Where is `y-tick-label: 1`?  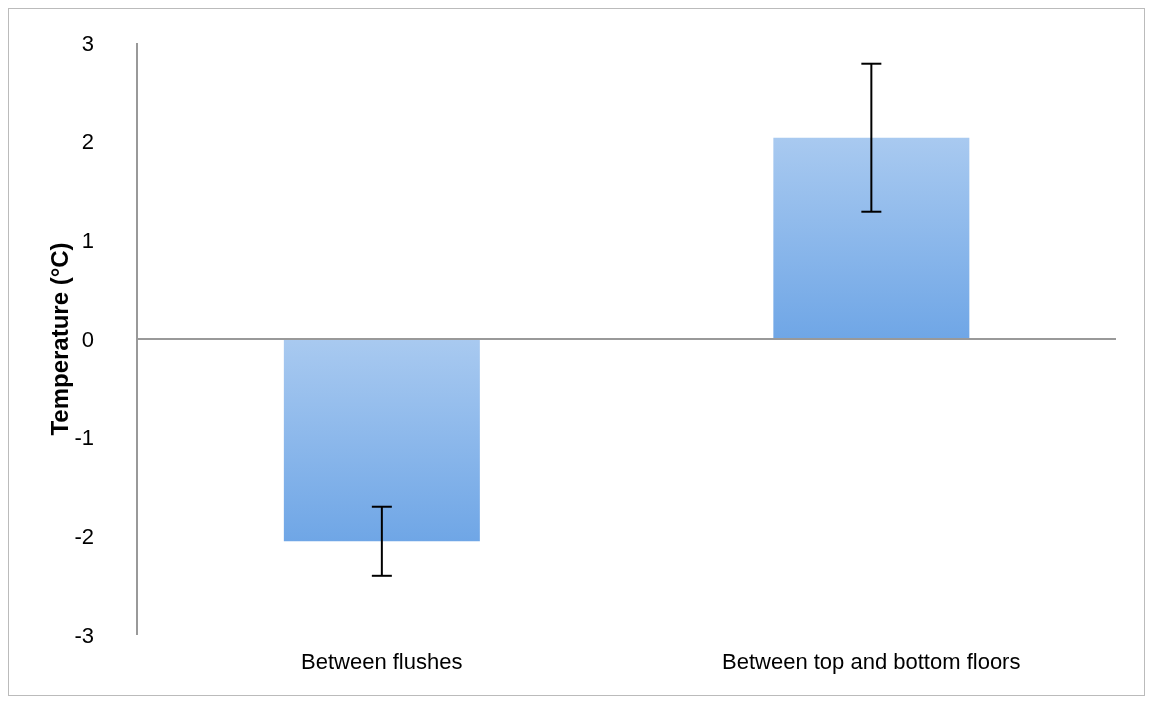 y-tick-label: 1 is located at coordinates (87, 241).